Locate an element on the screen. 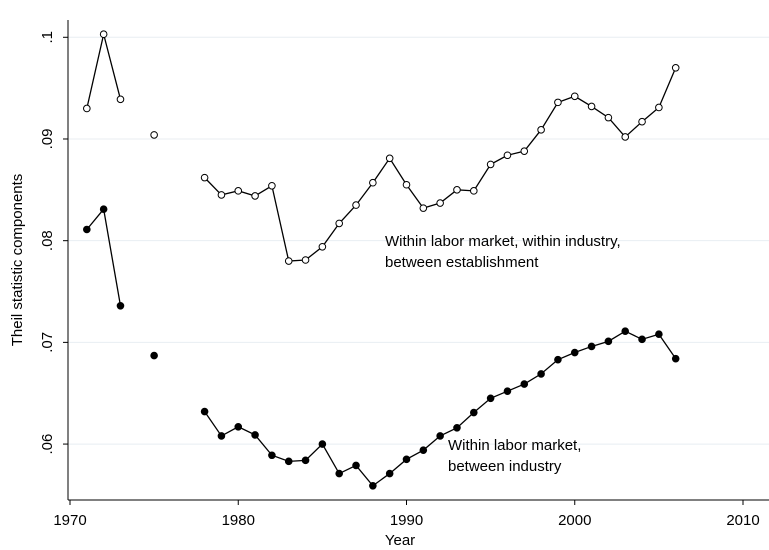 The width and height of the screenshot is (769, 550). annotation: Within labor market, is located at coordinates (514, 445).